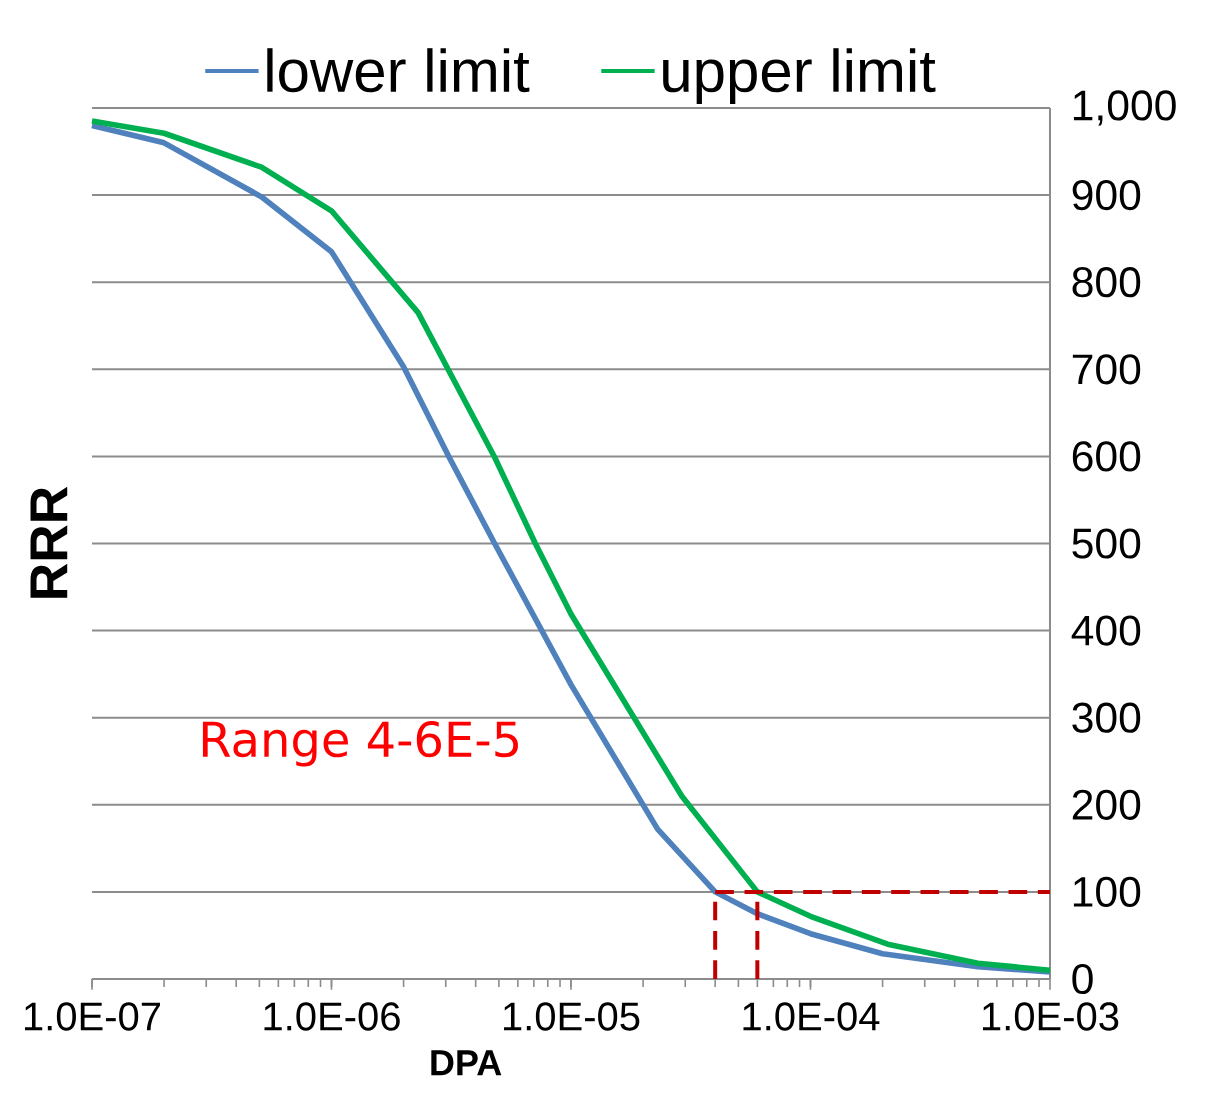 This screenshot has height=1094, width=1211. What do you see at coordinates (92, 1016) in the screenshot?
I see `x-tick-label: 1.0E-07` at bounding box center [92, 1016].